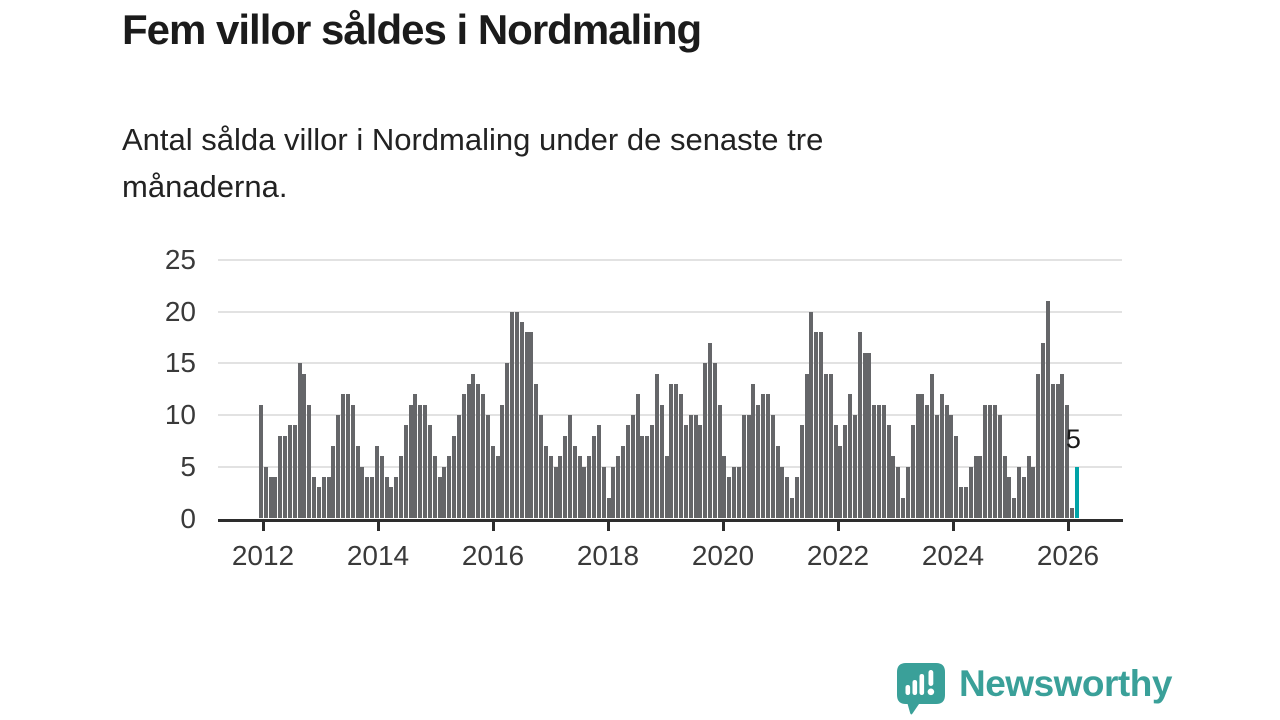 This screenshot has width=1280, height=720. Describe the element at coordinates (1073, 439) in the screenshot. I see `latest-value-label: 5` at that location.